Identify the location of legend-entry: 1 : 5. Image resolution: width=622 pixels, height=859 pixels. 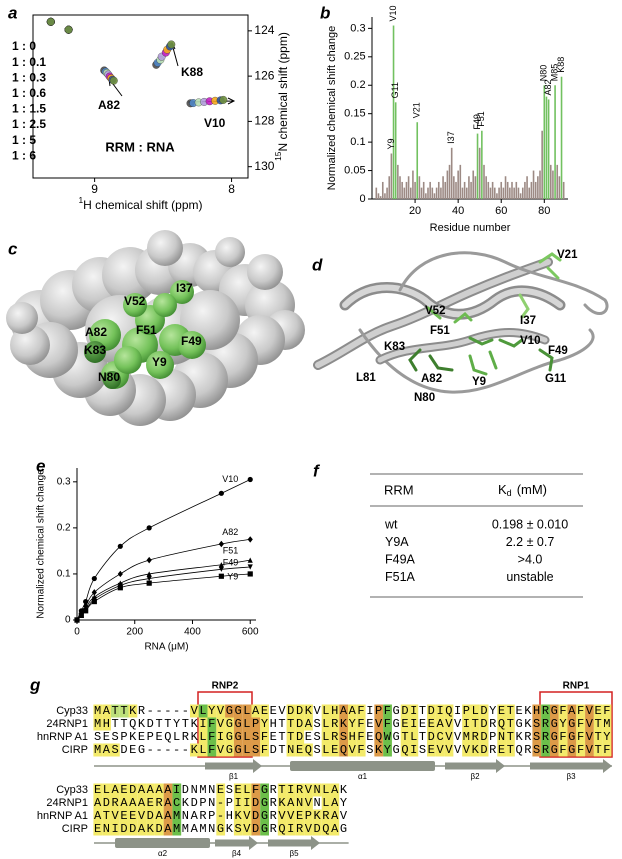
(24, 140).